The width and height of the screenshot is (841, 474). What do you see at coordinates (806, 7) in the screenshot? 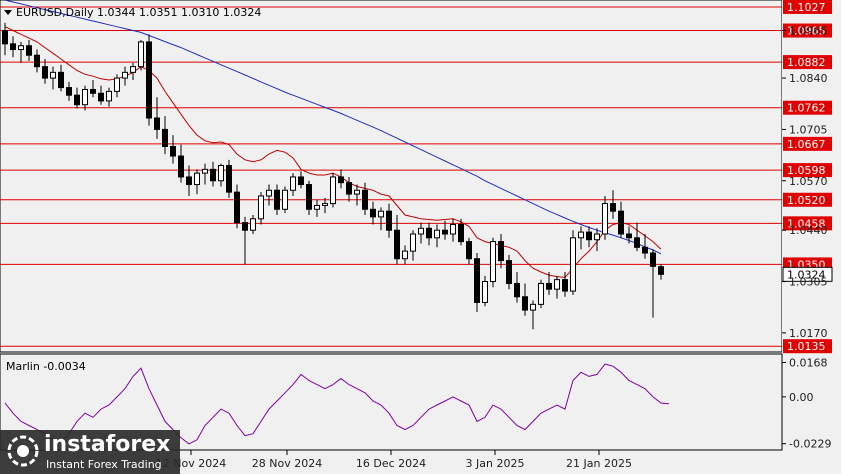
I see `level-label: 1.1027` at bounding box center [806, 7].